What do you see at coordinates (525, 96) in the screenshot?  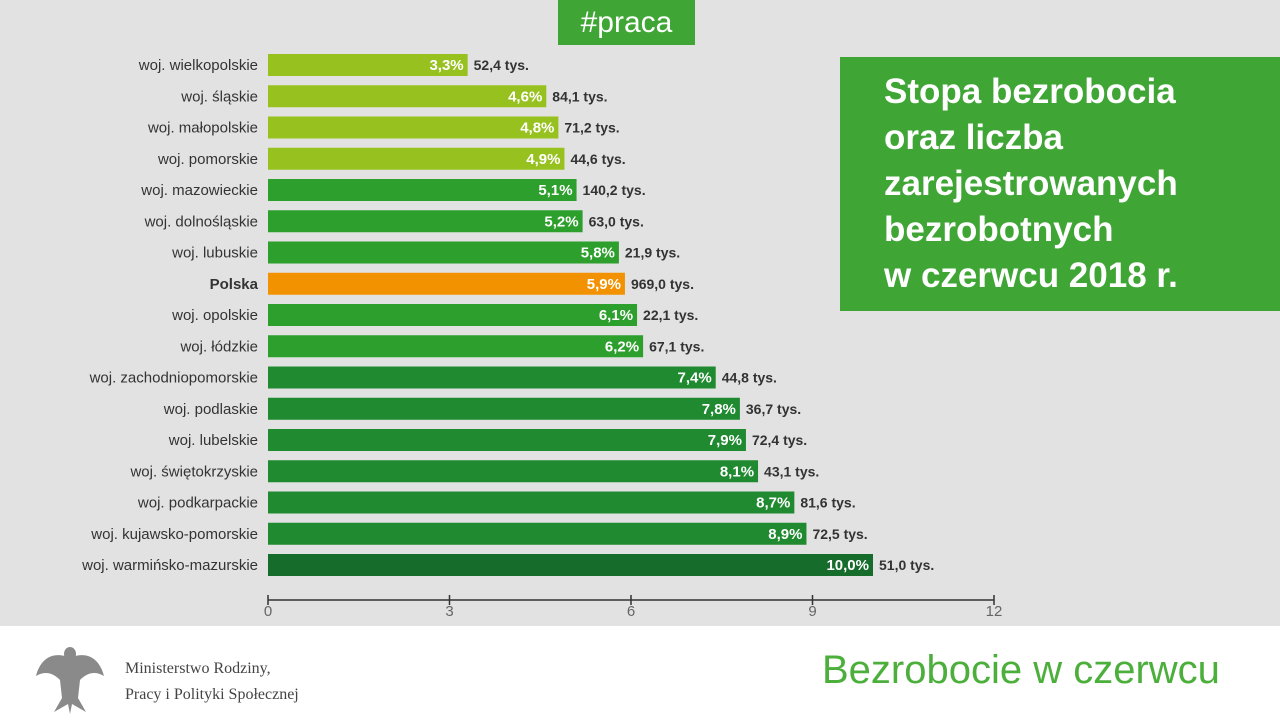 I see `value-label: 4,6%` at bounding box center [525, 96].